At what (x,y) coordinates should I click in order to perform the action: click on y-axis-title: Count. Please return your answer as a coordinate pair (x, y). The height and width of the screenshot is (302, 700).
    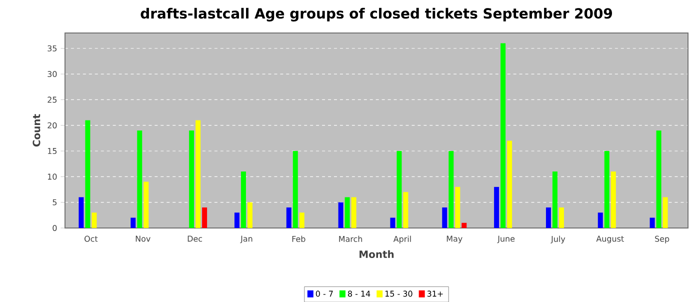
    Looking at the image, I should click on (36, 130).